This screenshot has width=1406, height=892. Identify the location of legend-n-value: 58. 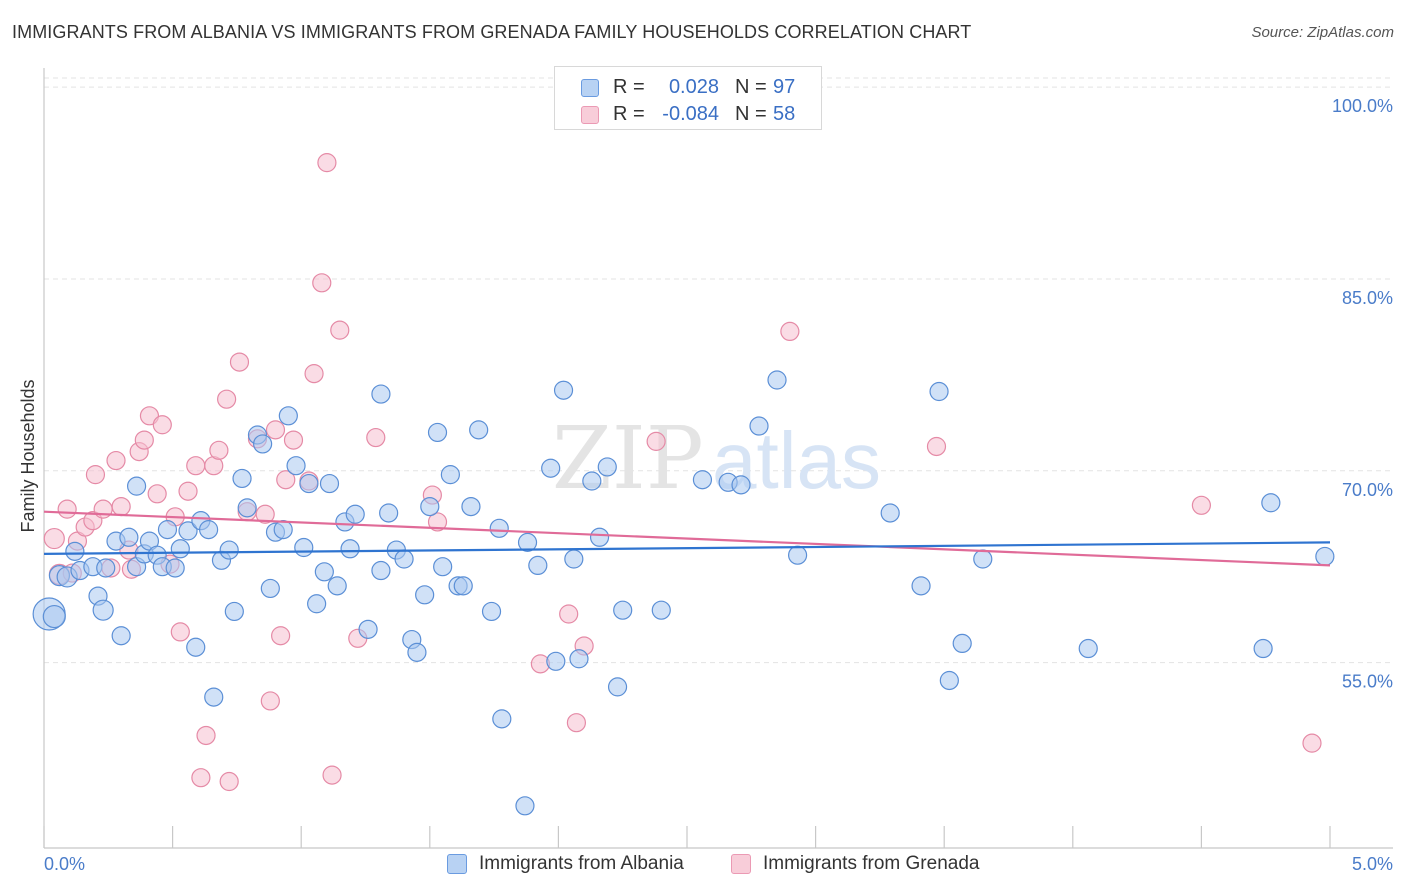
(784, 114).